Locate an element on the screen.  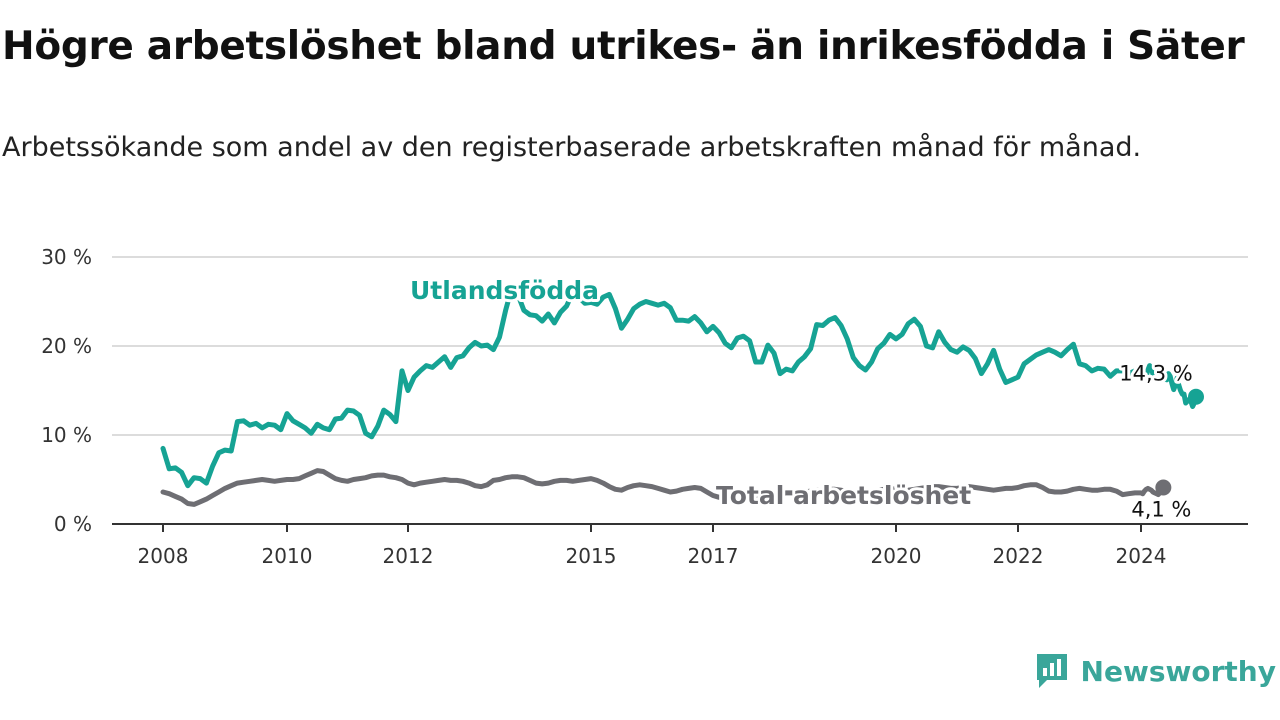
series-label-utlandsfodda: Utlandsfödda is located at coordinates (504, 290).